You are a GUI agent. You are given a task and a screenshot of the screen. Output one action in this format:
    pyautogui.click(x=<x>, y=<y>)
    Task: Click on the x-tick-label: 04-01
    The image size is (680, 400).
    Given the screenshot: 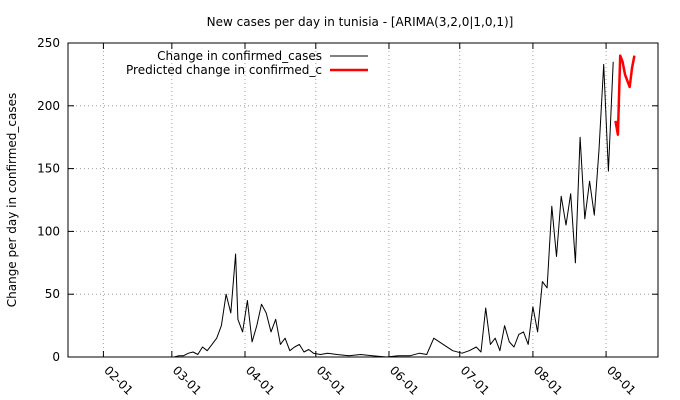 What is the action you would take?
    pyautogui.click(x=260, y=380)
    